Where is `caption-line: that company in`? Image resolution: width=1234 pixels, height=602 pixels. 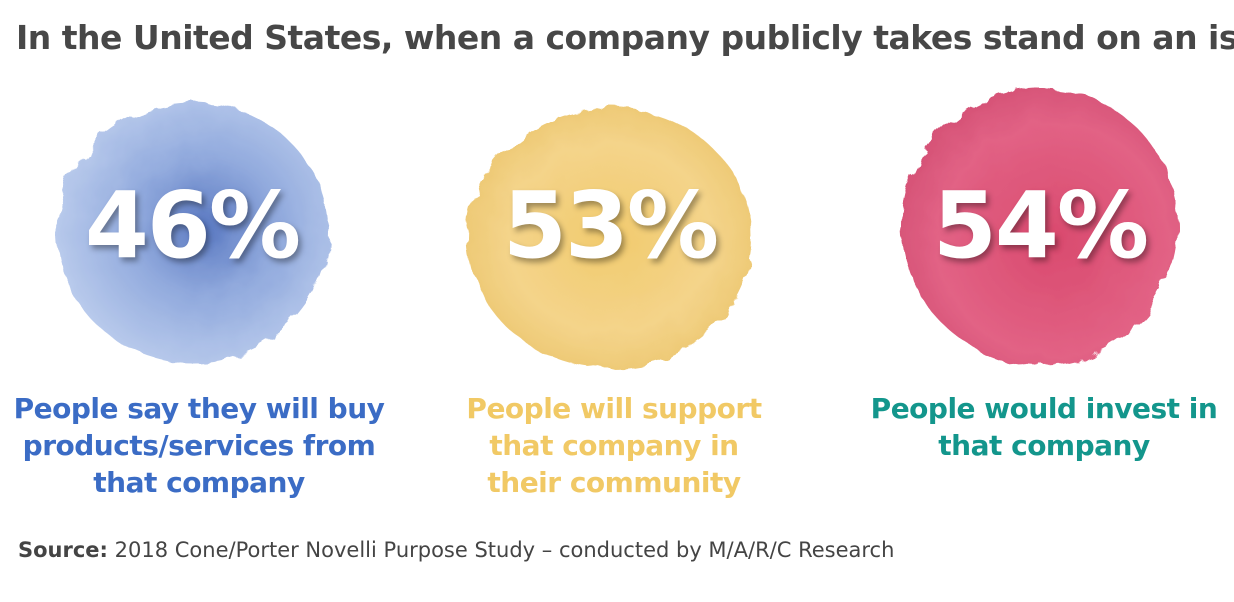 caption-line: that company in is located at coordinates (614, 445).